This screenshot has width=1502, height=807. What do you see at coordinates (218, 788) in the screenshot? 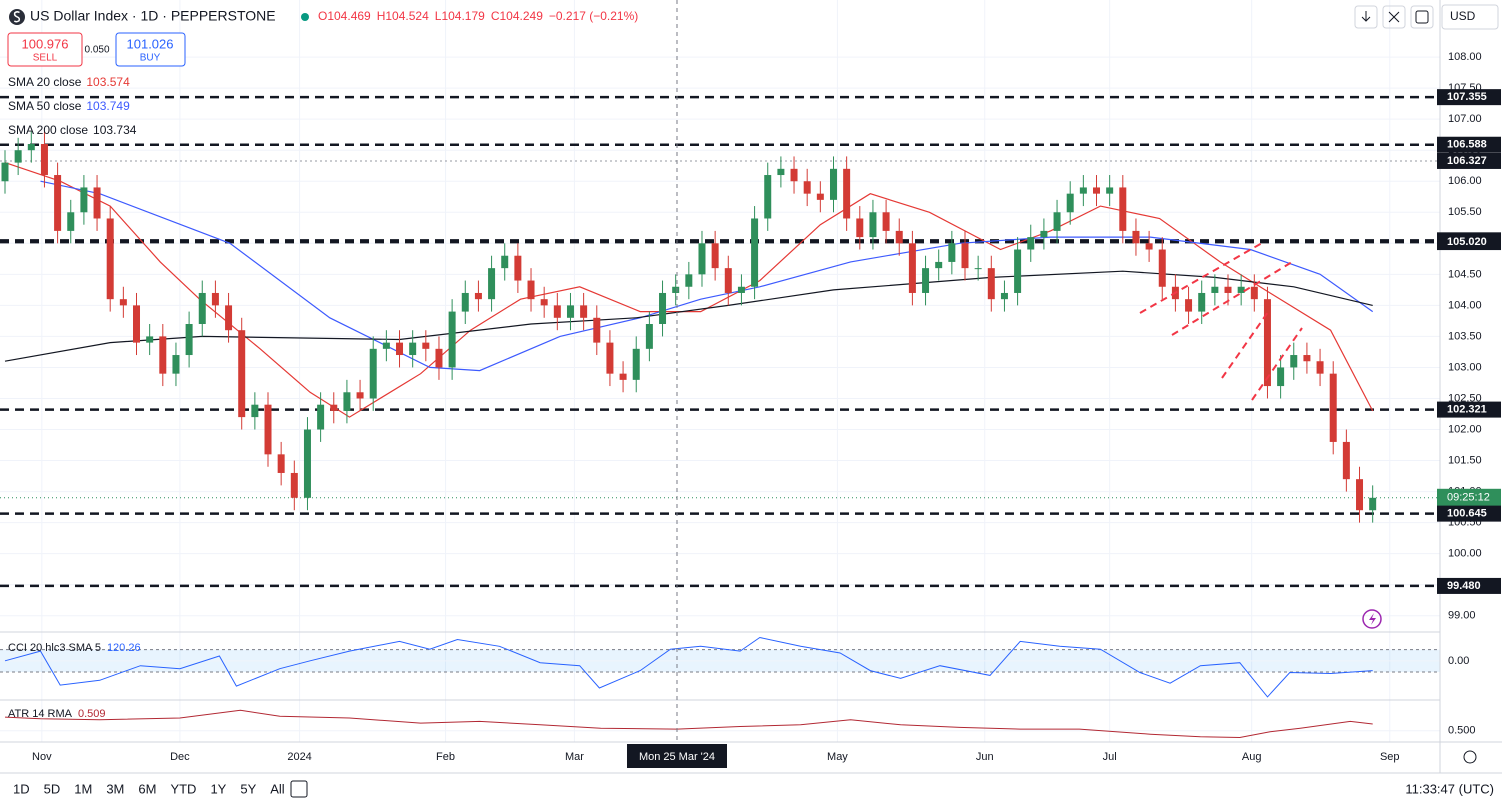
I see `range-button: 1Y` at bounding box center [218, 788].